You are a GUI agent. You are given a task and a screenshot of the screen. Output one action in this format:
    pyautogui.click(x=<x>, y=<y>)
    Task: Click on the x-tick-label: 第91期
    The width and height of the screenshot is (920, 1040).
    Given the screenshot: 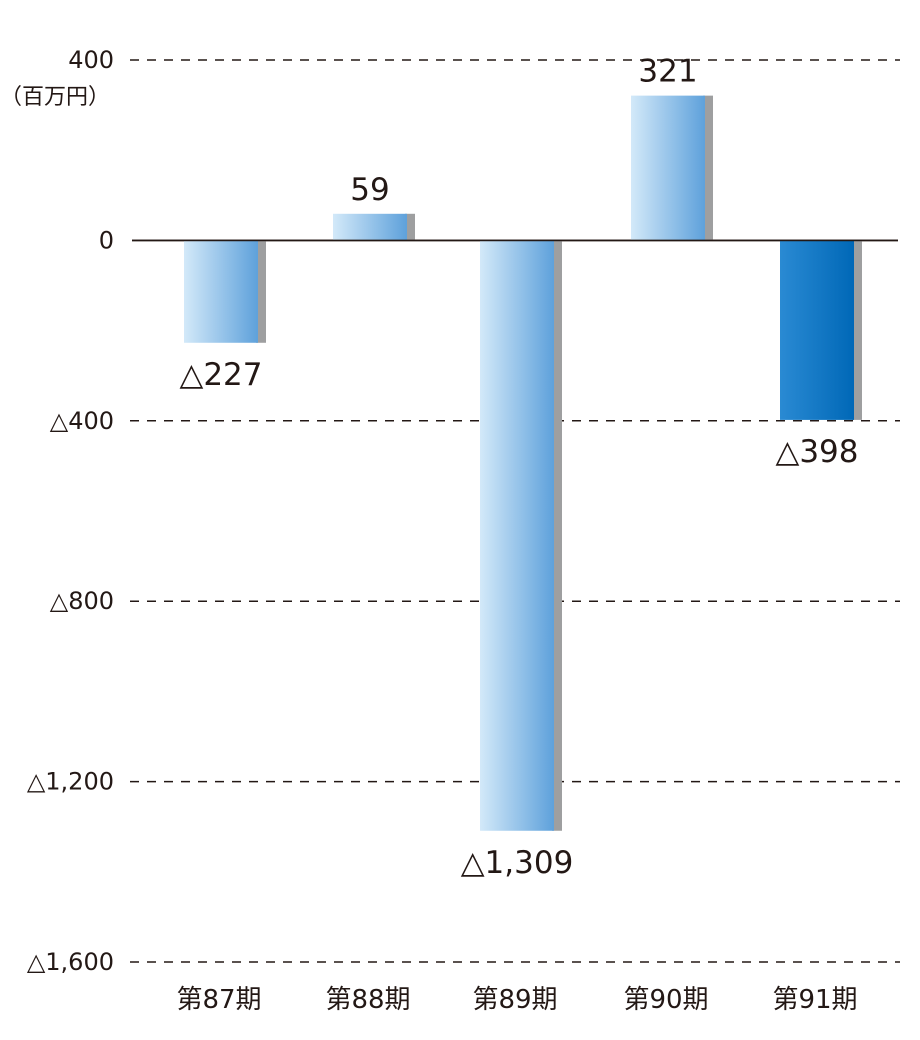 What is the action you would take?
    pyautogui.click(x=814, y=1000)
    